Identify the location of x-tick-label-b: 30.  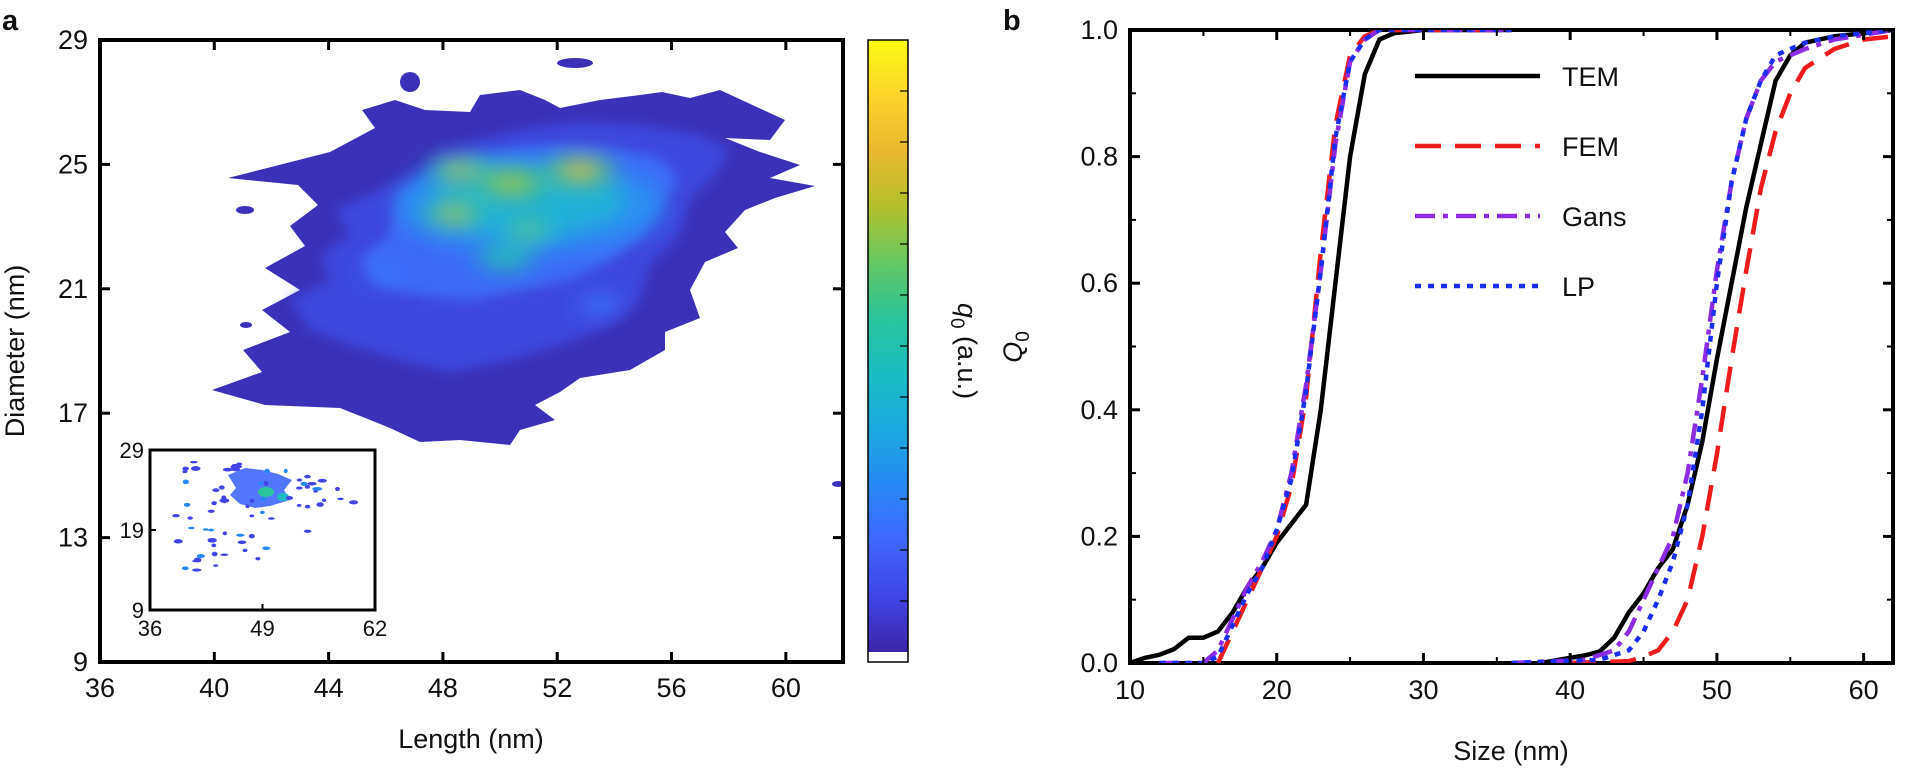
(1423, 690).